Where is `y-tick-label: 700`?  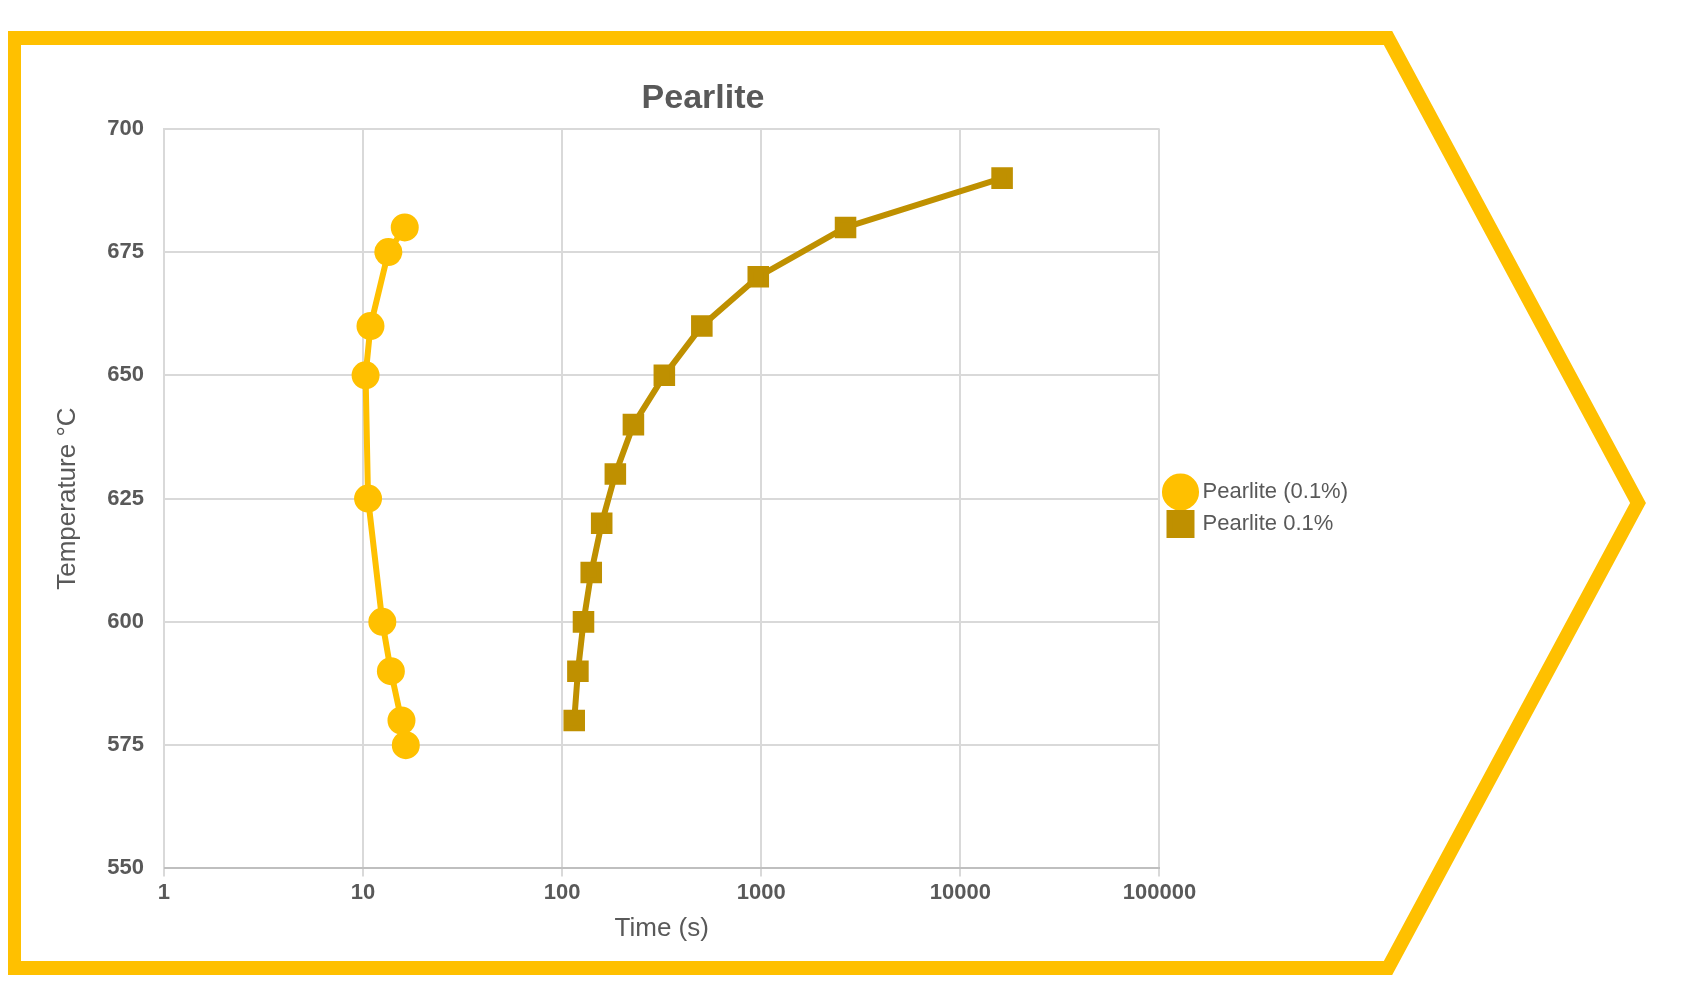
y-tick-label: 700 is located at coordinates (125, 127).